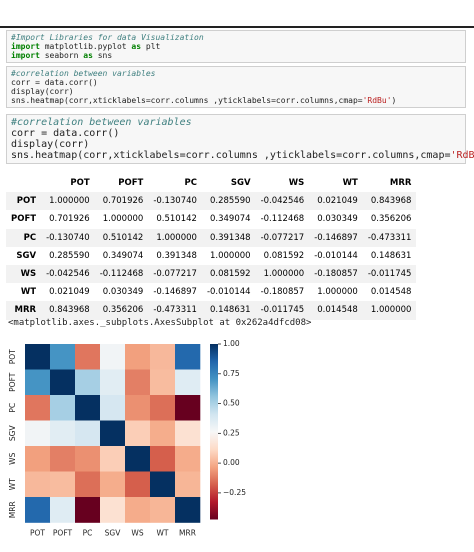  What do you see at coordinates (113, 533) in the screenshot?
I see `x-tick-label: SGV` at bounding box center [113, 533].